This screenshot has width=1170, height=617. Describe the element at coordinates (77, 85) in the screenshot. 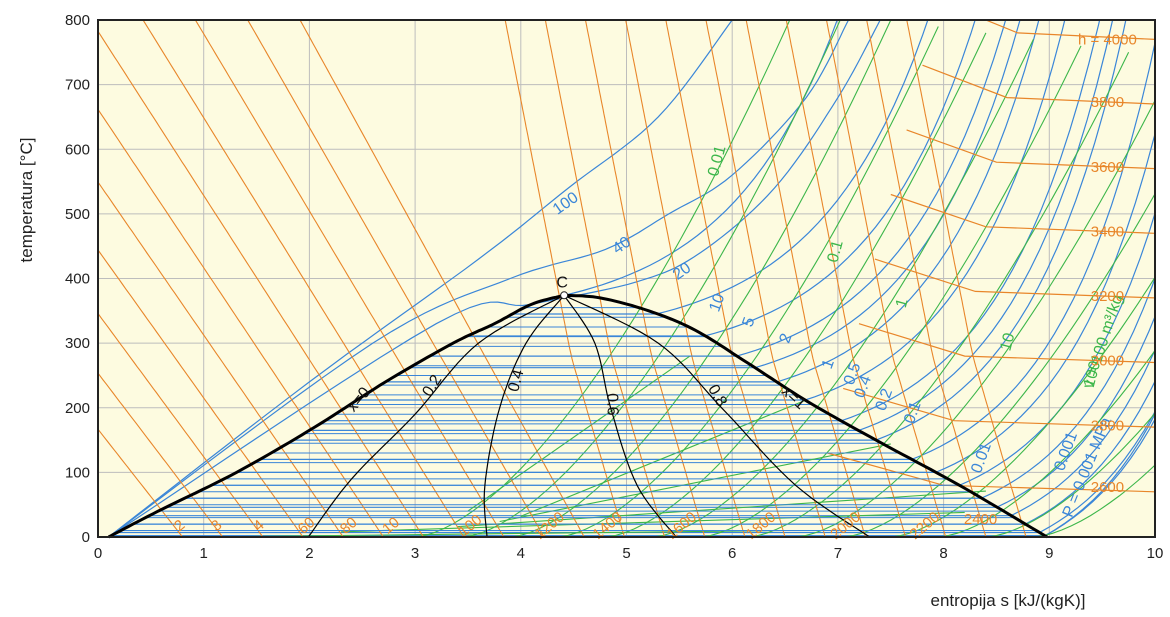

I see `y-tick-label: 700` at that location.